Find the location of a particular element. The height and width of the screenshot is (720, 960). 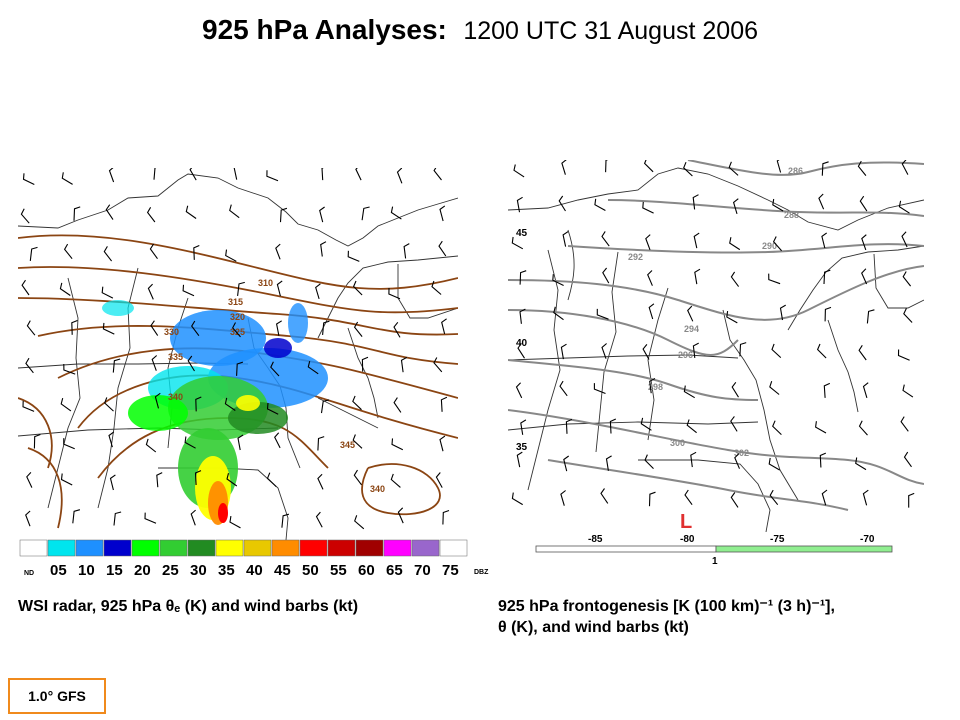

colorbar-label: 55 is located at coordinates (338, 570).